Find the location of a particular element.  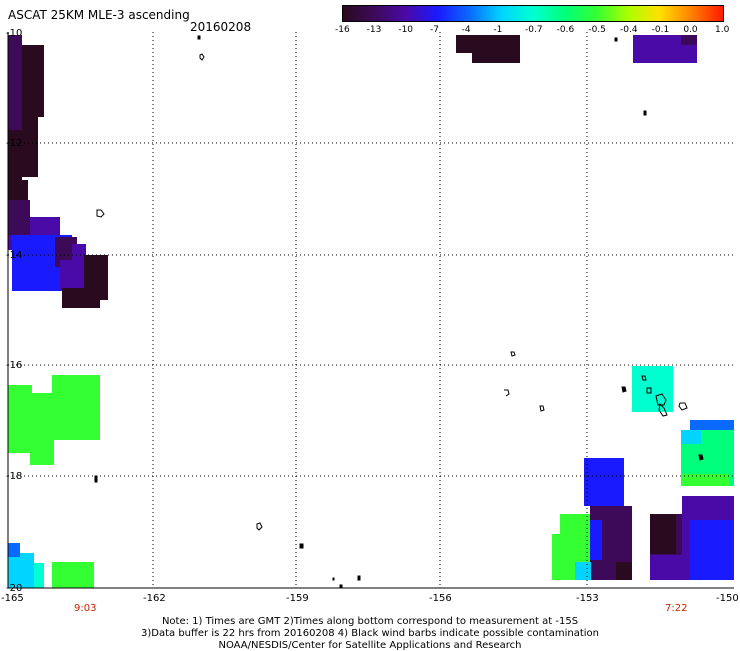

map-date: 20160208 is located at coordinates (221, 27).